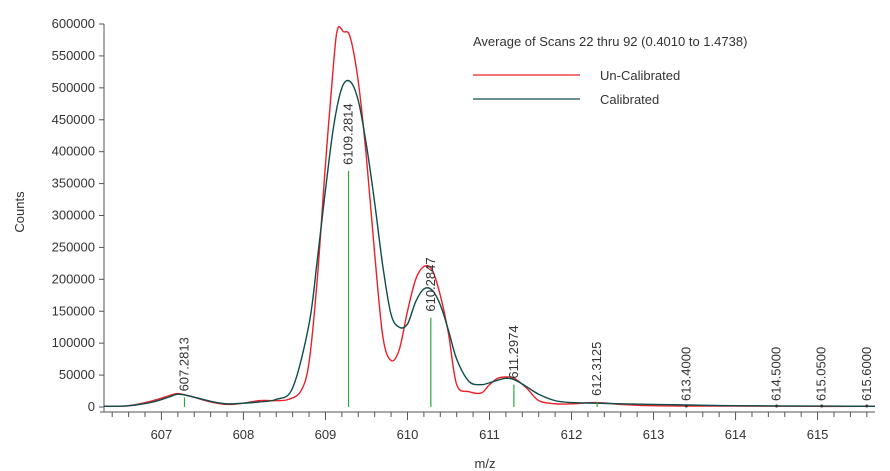 This screenshot has width=890, height=471. I want to click on y-tick-label: 550000, so click(73, 55).